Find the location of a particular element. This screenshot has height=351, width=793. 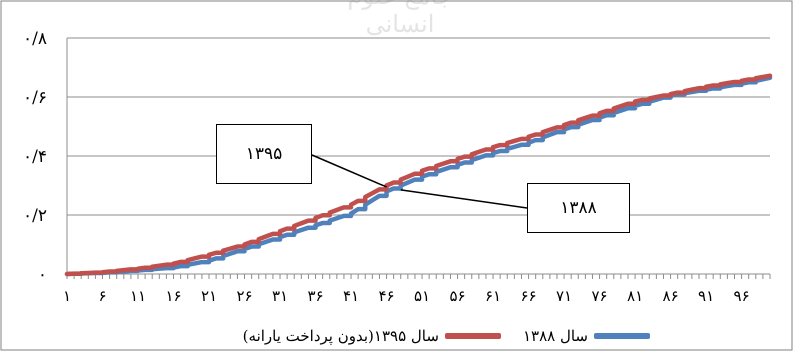

x-tick-label-9: ۴۶ is located at coordinates (386, 296).